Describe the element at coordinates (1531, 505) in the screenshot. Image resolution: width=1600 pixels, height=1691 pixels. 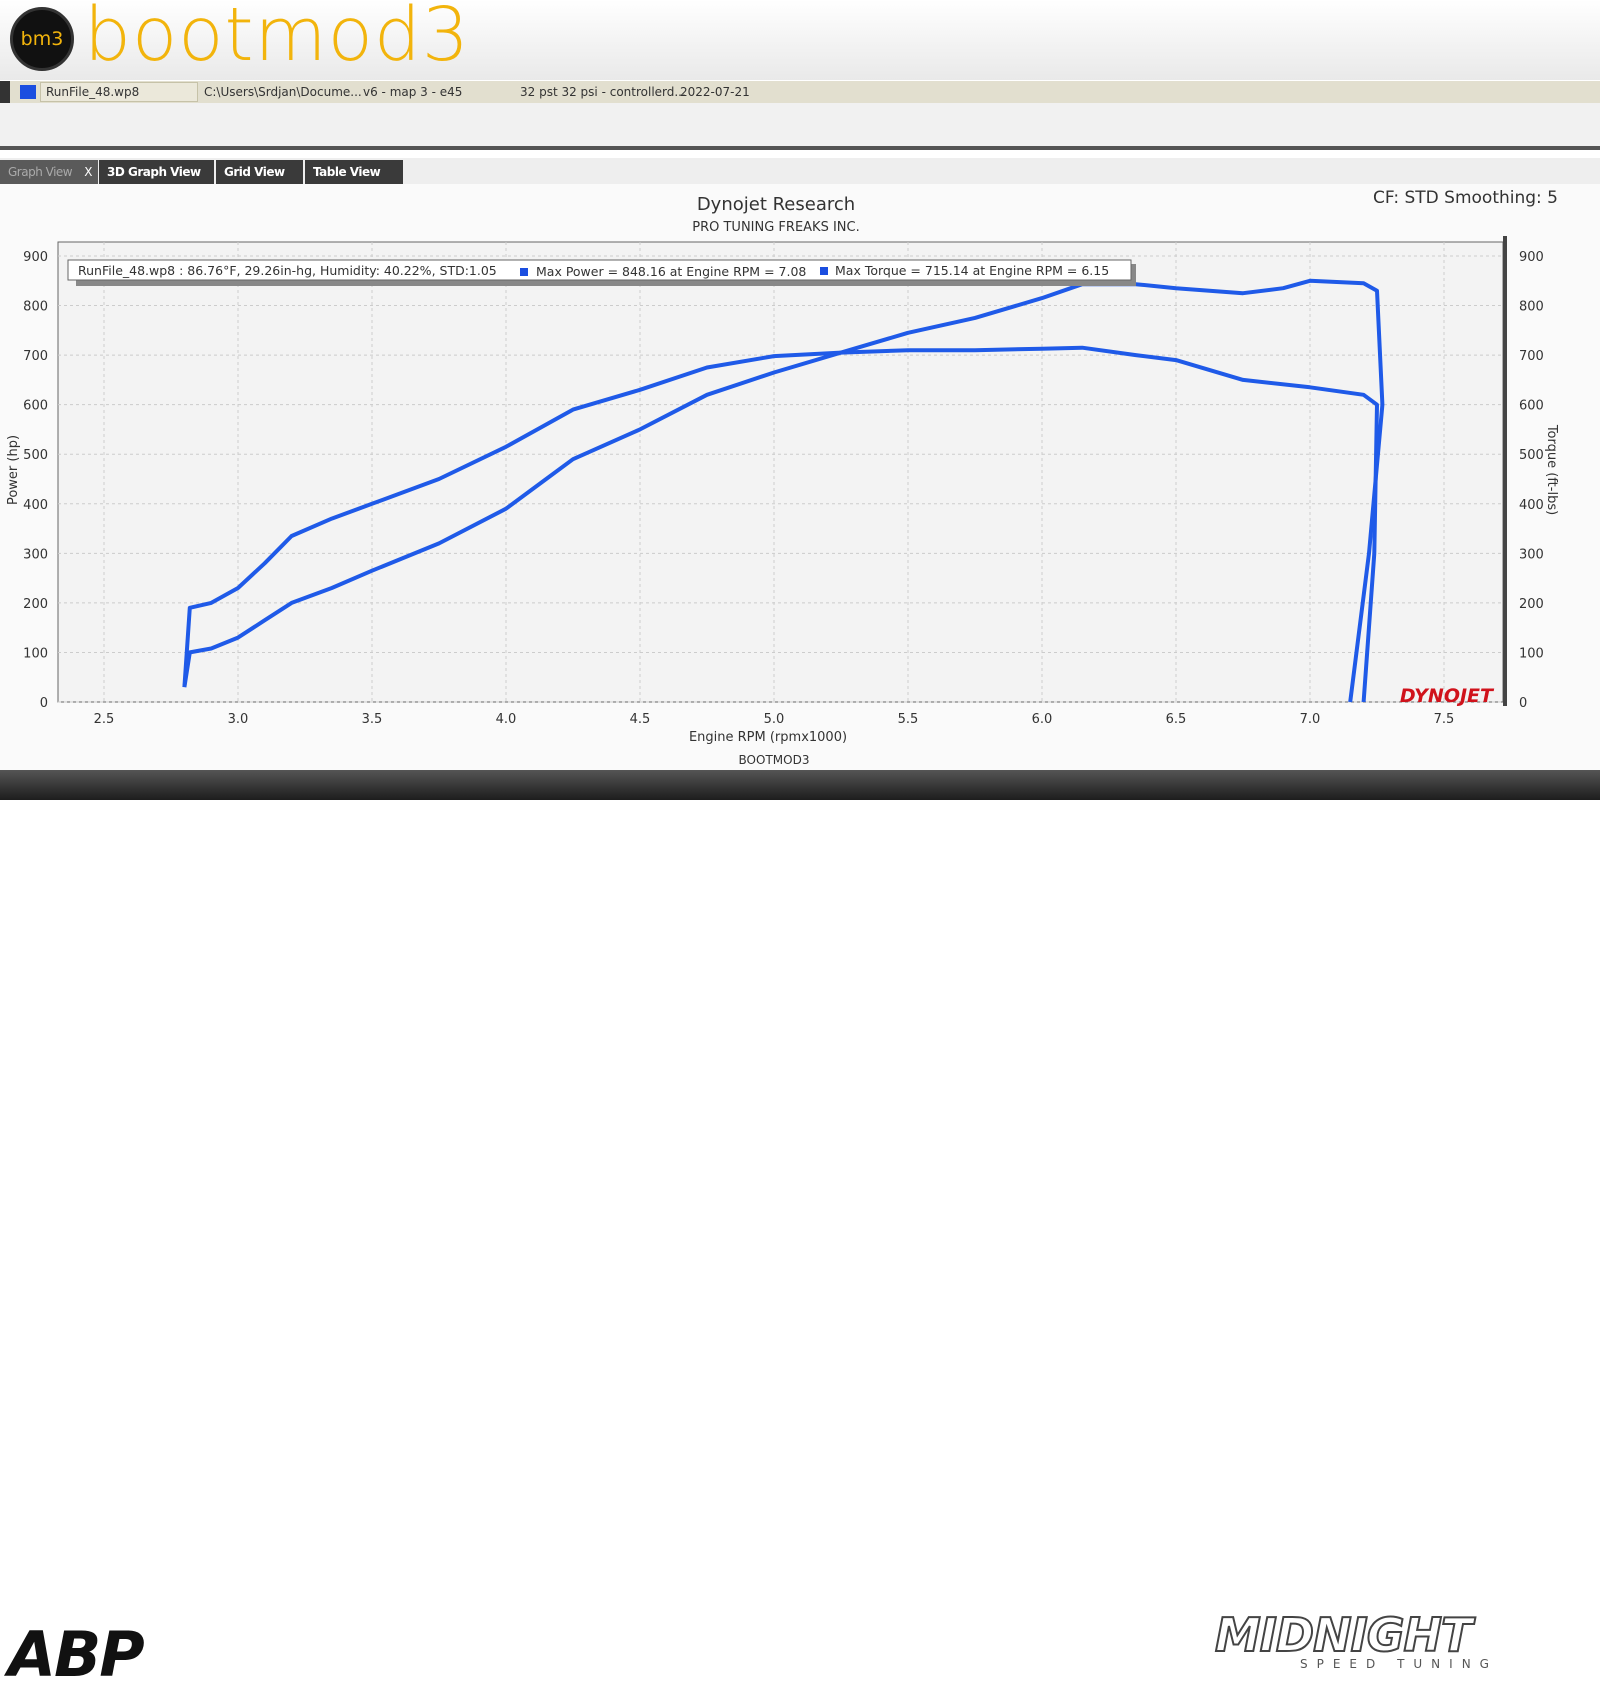
I see `y2-tick-label: 400` at that location.